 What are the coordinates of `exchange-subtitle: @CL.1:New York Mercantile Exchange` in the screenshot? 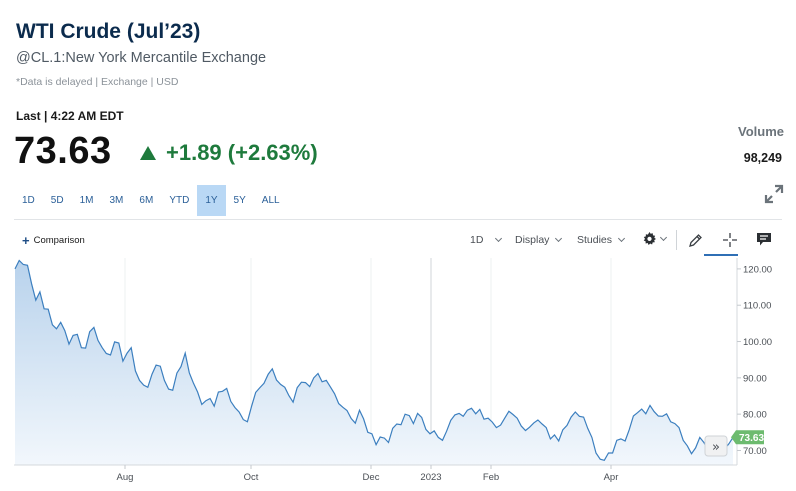 It's located at (141, 58).